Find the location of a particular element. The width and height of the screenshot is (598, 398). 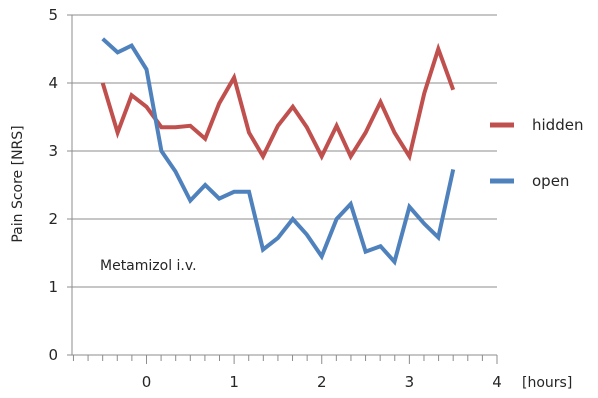

y-axis-title: Pain Score [NRS] is located at coordinates (18, 183).